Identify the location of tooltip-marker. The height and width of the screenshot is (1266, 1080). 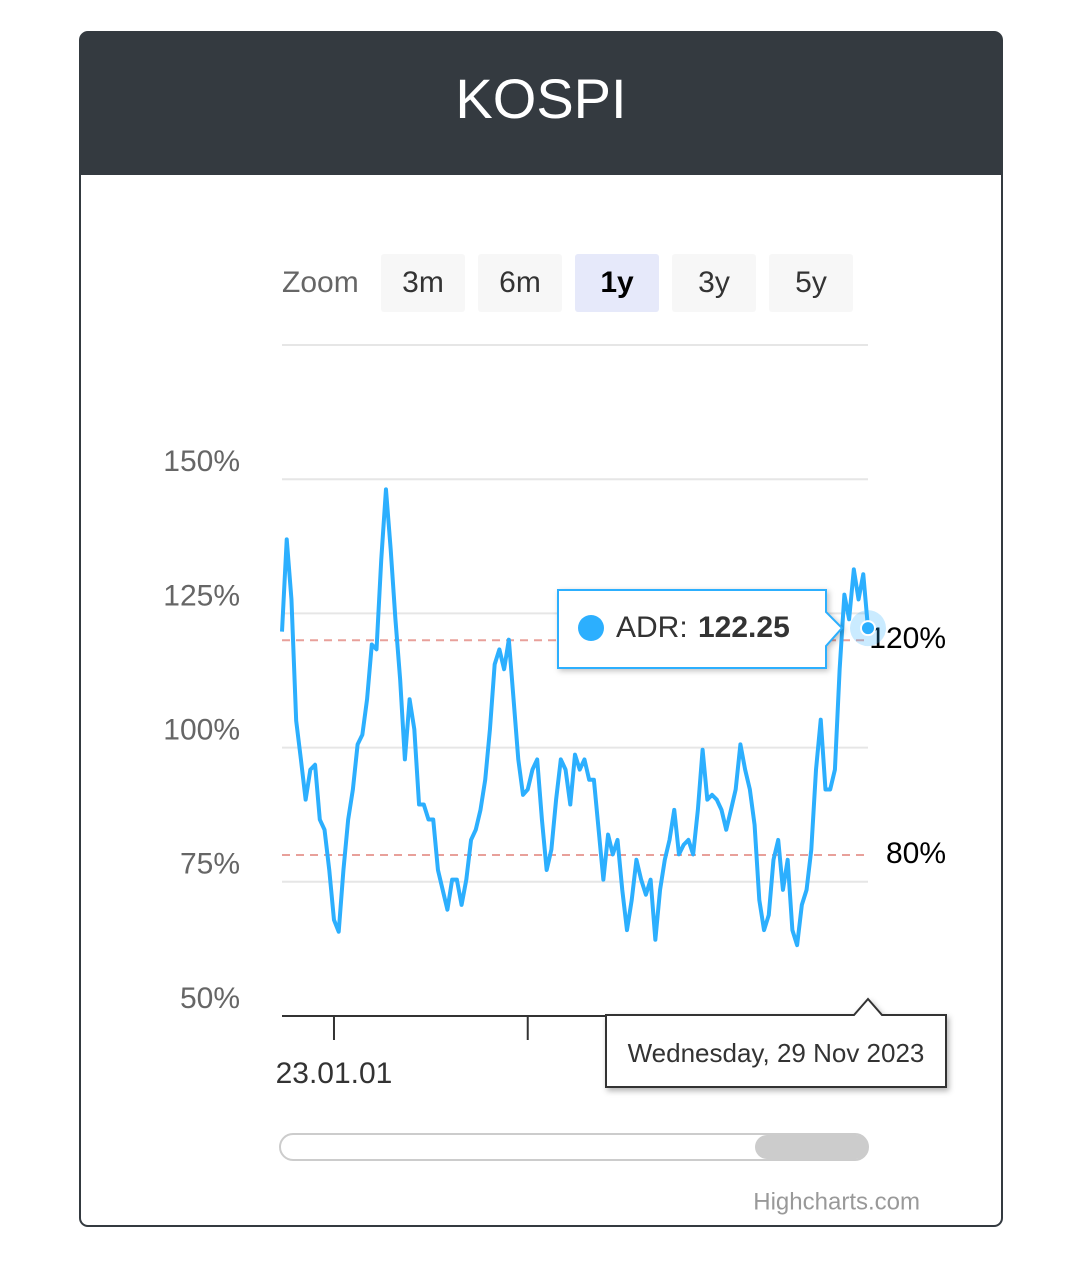
(591, 628).